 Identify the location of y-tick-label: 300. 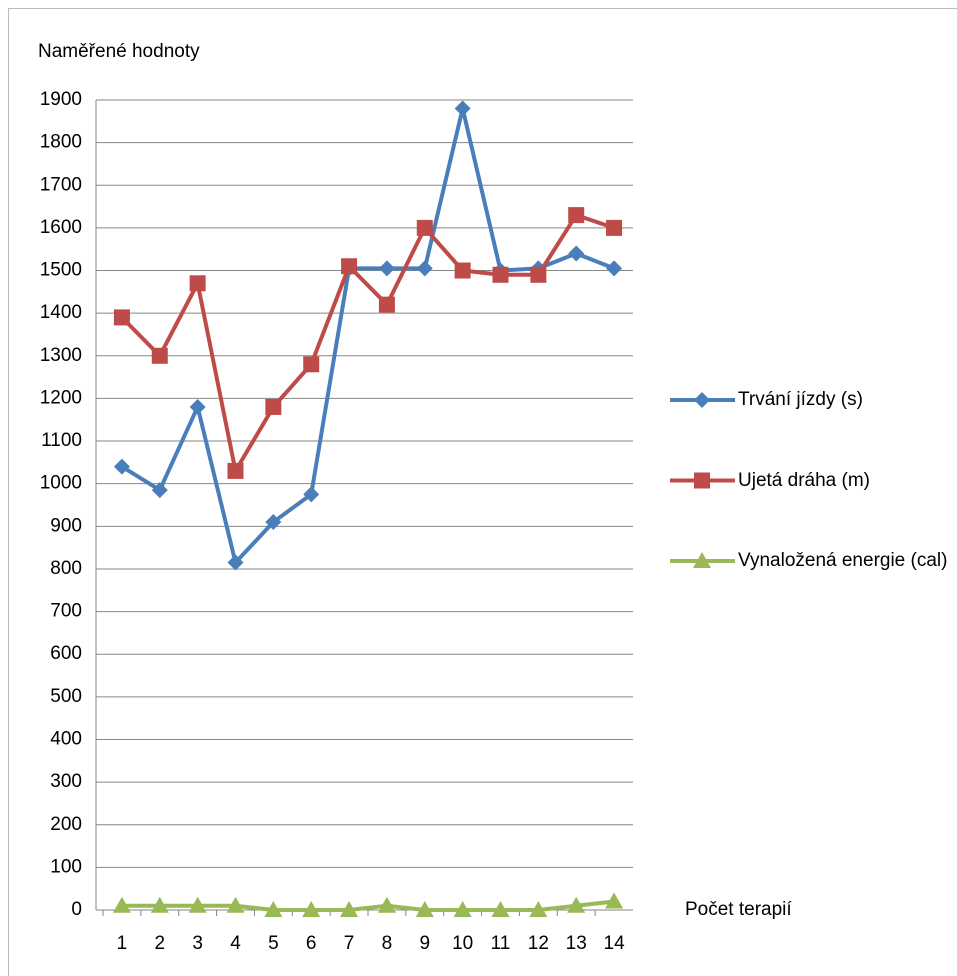
(66, 781).